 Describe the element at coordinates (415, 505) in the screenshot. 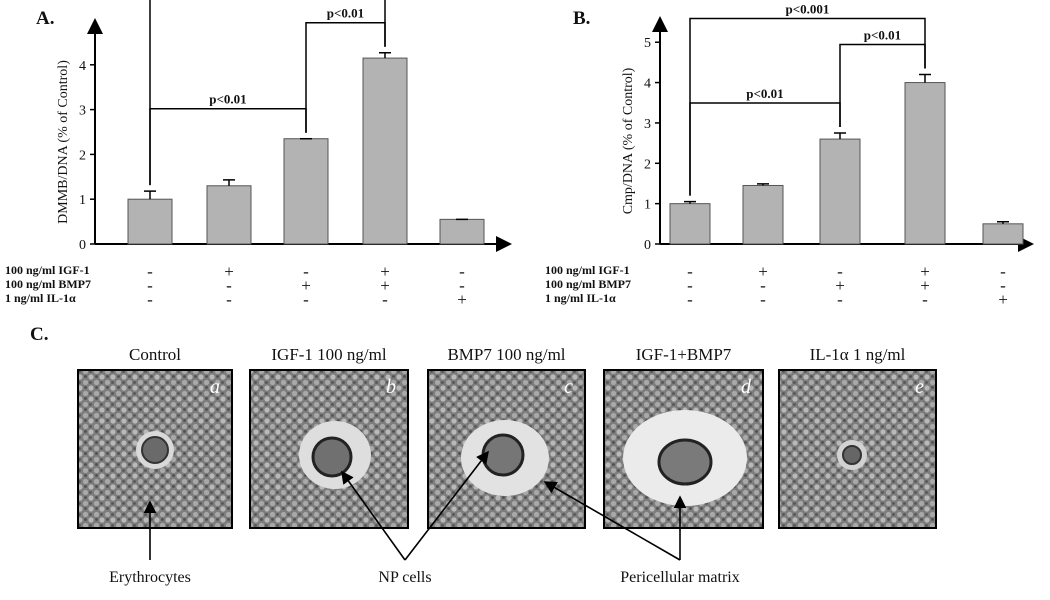

I see `pointer-arrows` at that location.